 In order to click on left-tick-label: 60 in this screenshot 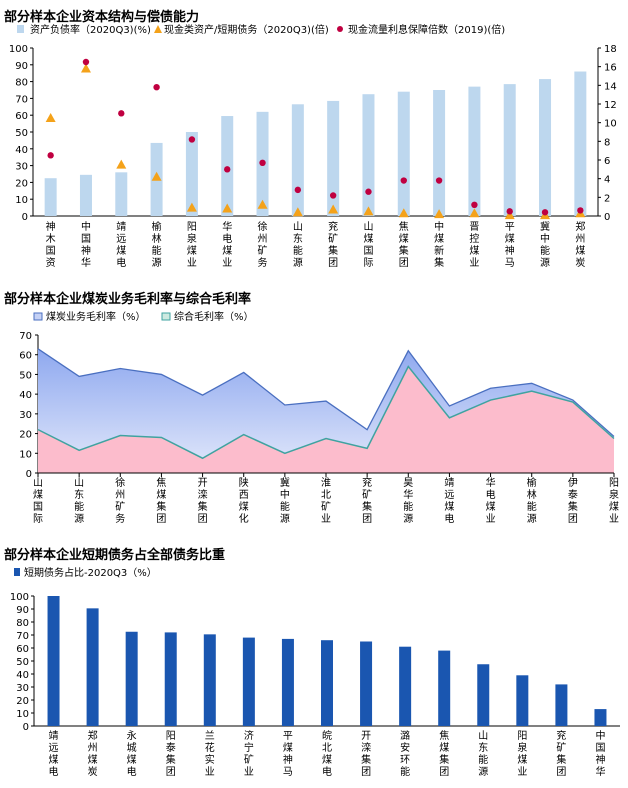, I will do `click(21, 116)`.